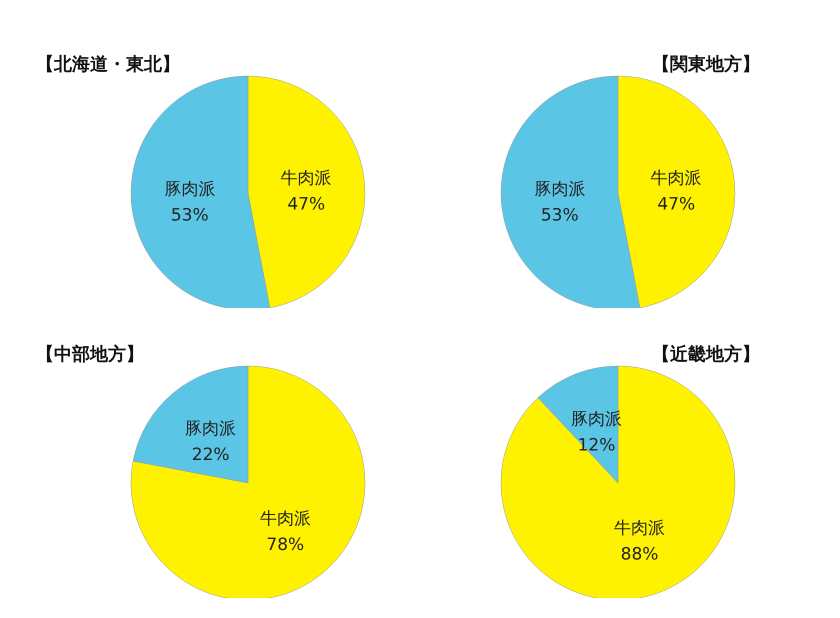 The image size is (840, 618). Describe the element at coordinates (706, 64) in the screenshot. I see `chart-title: 【関東地方】` at that location.